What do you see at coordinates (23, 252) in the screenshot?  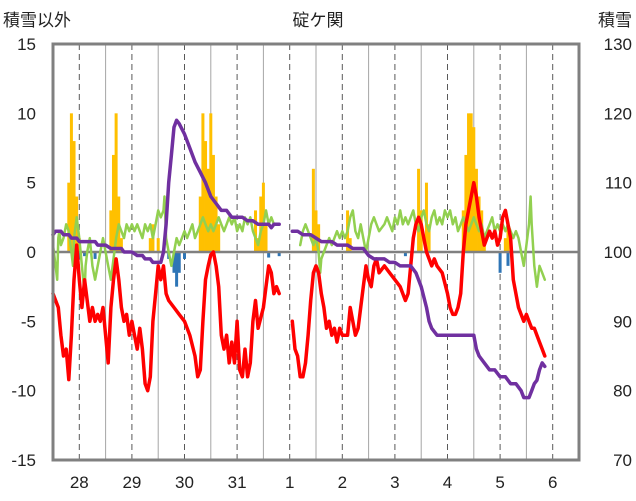 I see `left-axis-ticks: 15 10 5 0 -5 -10 -15` at bounding box center [23, 252].